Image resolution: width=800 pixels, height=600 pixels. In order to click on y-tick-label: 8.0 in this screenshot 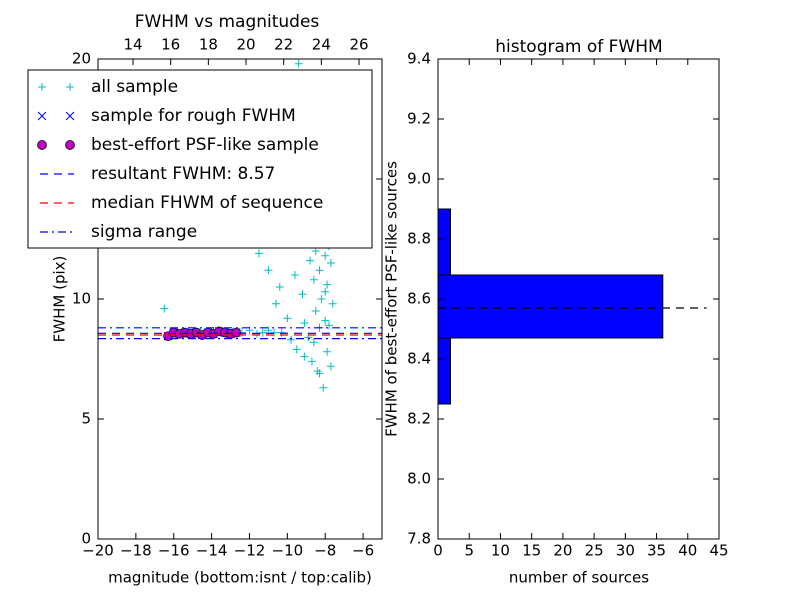, I will do `click(419, 479)`.